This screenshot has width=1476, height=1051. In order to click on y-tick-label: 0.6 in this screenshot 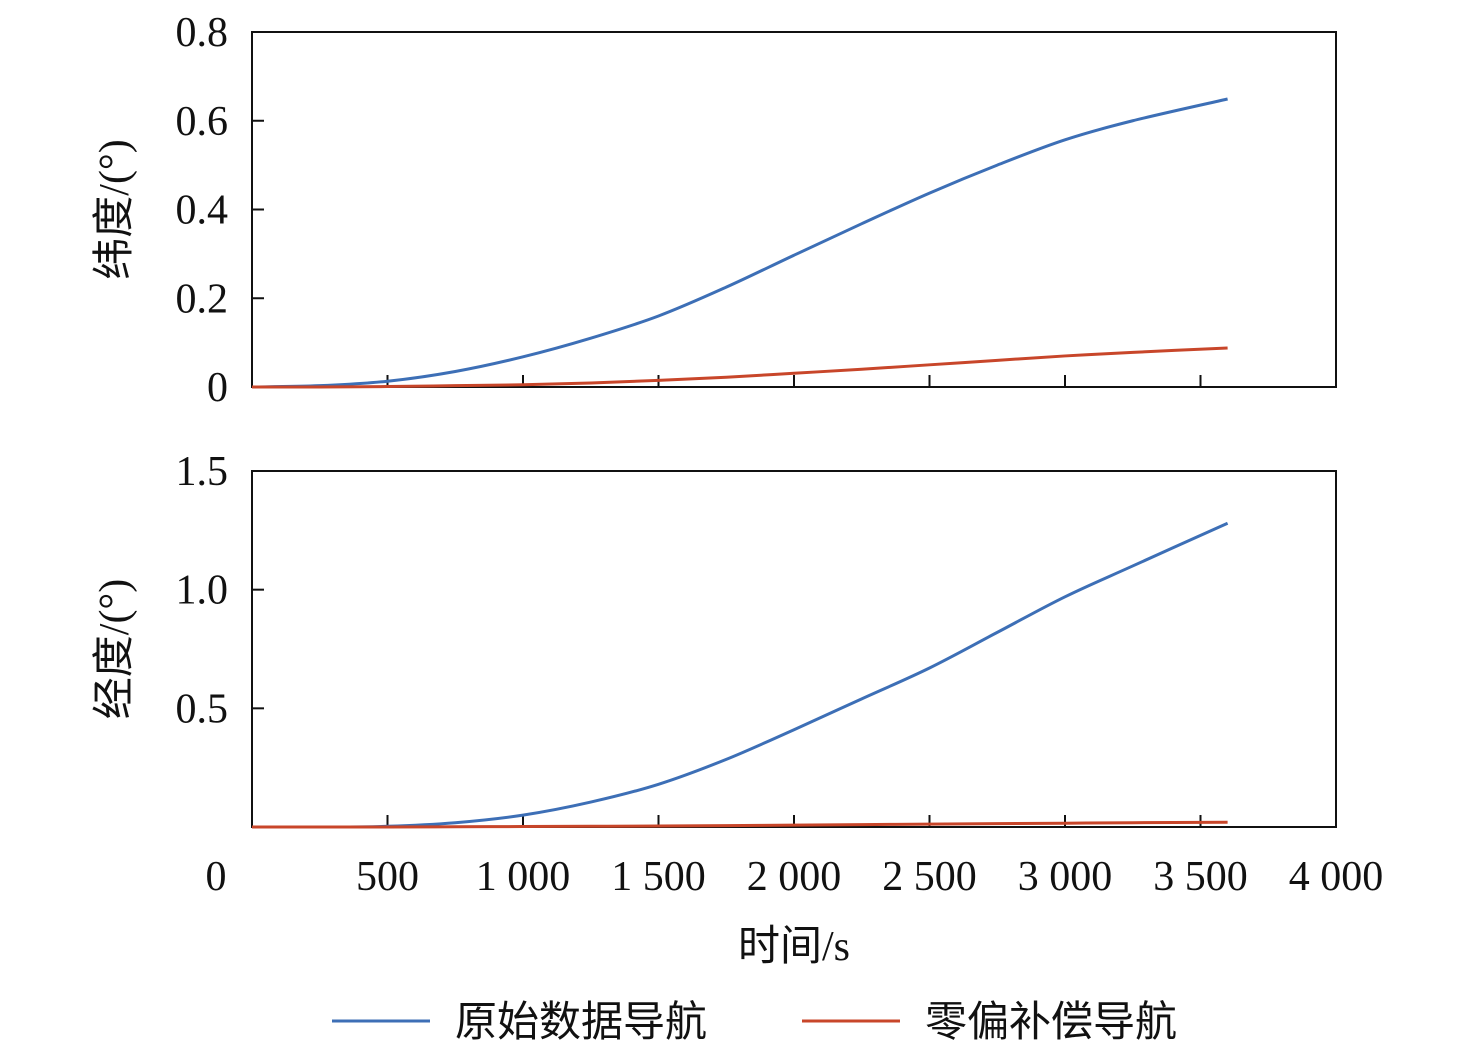, I will do `click(202, 122)`.